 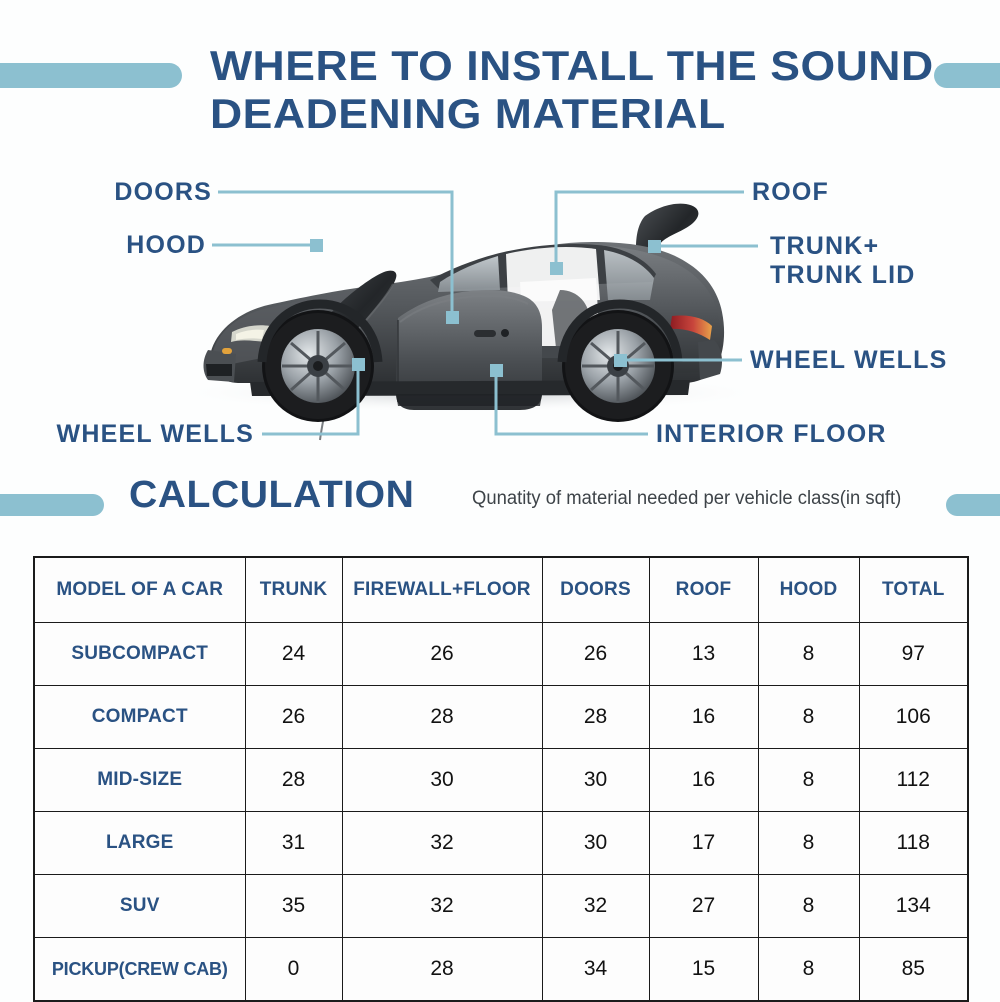 I want to click on marker-hood, so click(x=316, y=245).